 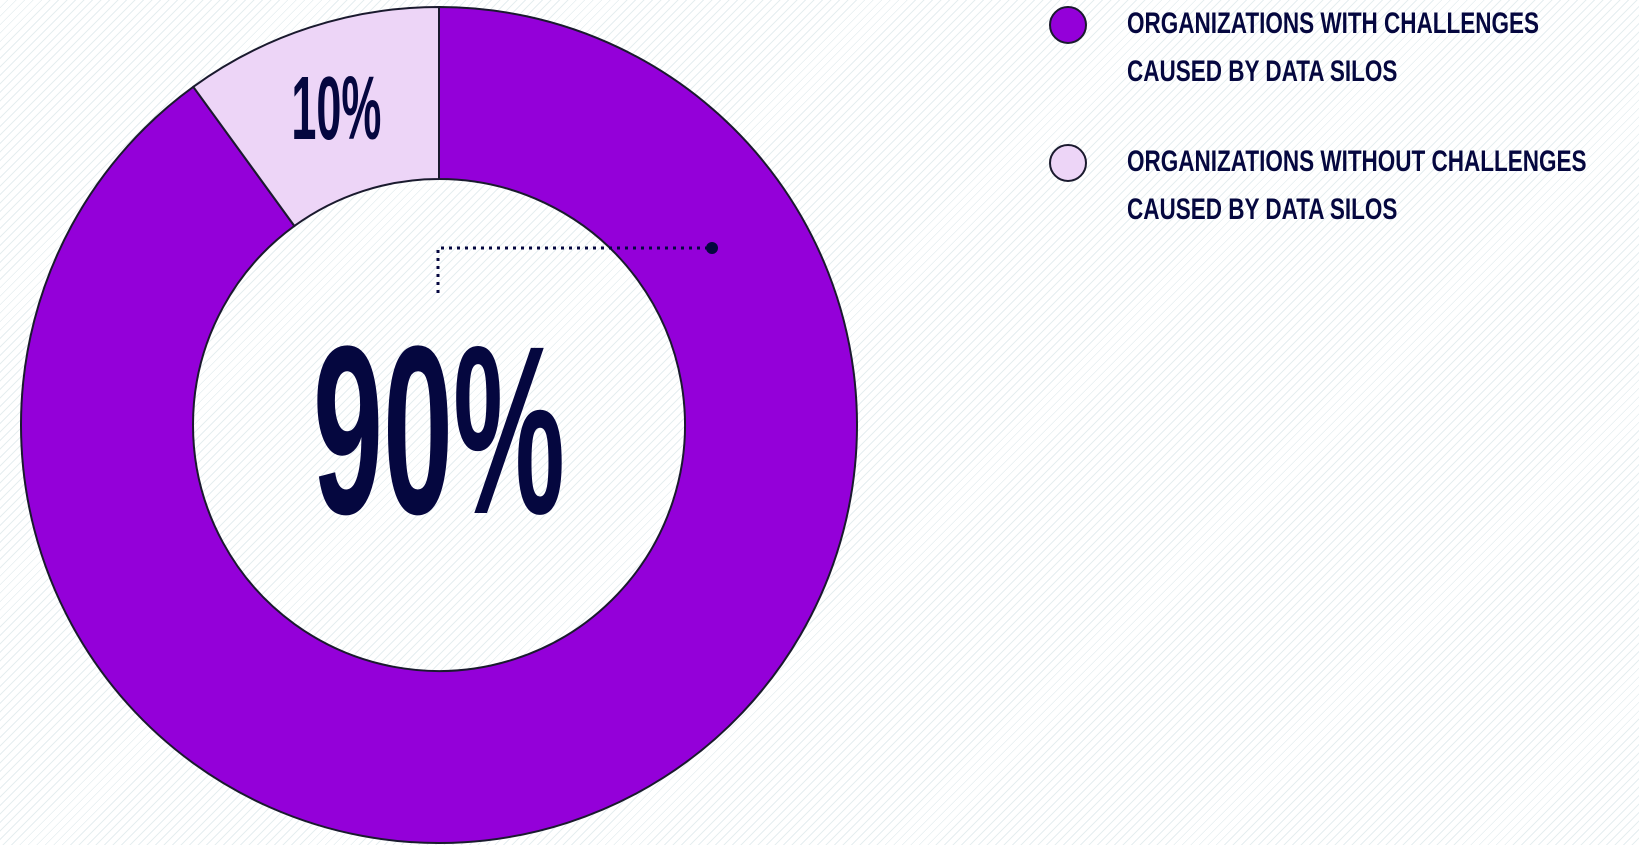 I want to click on leader-dot, so click(x=712, y=248).